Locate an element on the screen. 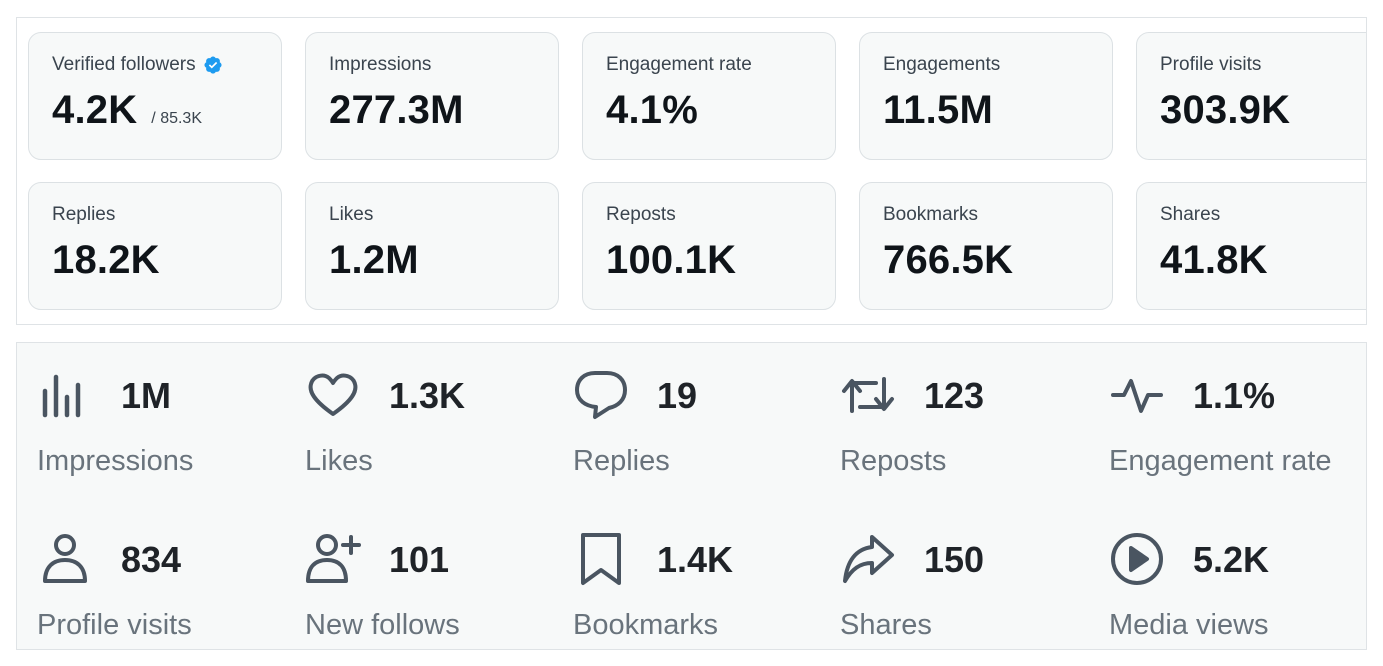  card-engagements: Engagements 11.5M is located at coordinates (986, 96).